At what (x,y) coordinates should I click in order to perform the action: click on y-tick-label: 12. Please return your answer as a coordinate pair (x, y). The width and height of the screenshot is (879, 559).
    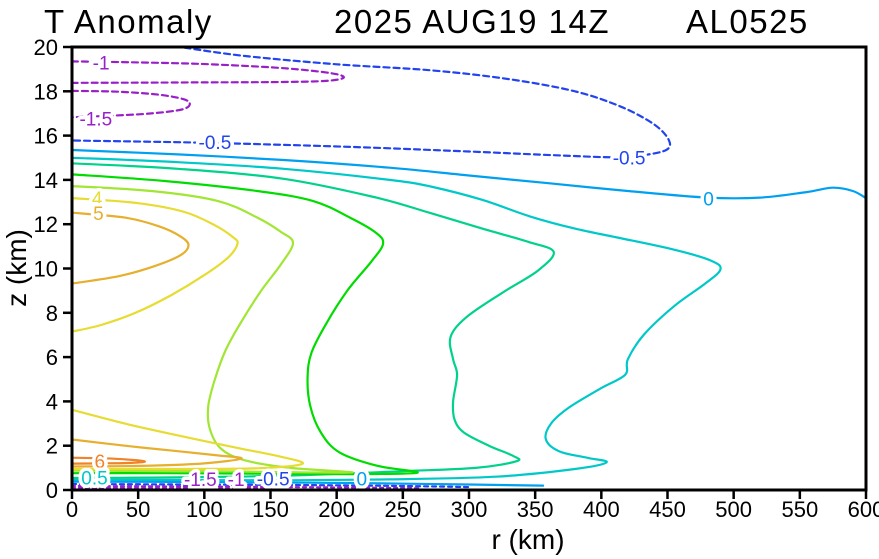
    Looking at the image, I should click on (46, 224).